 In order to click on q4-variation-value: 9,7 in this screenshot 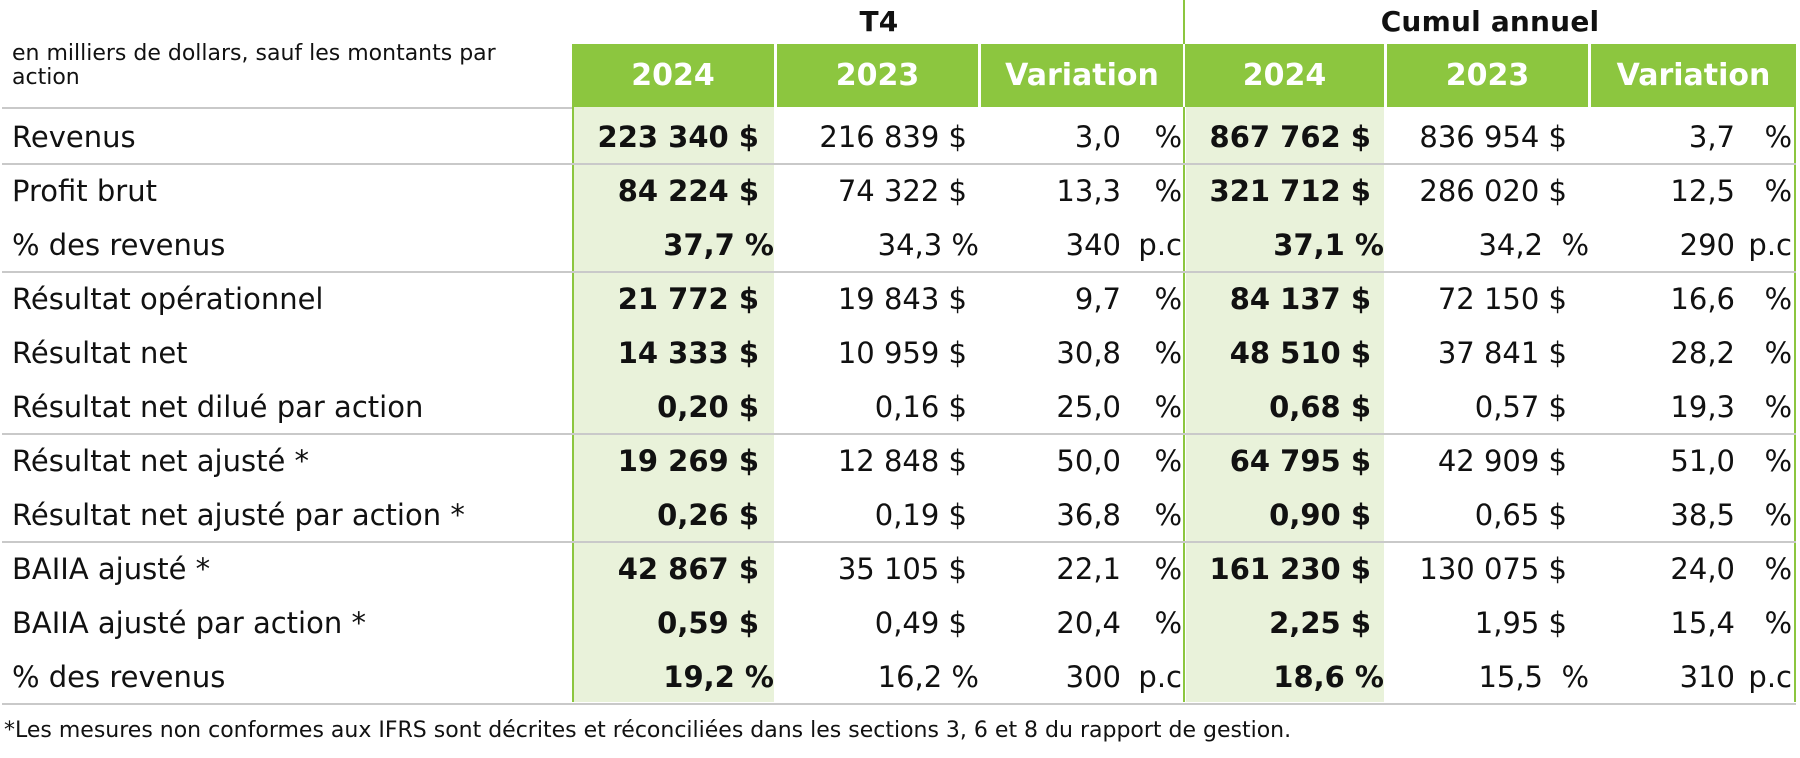, I will do `click(1097, 299)`.